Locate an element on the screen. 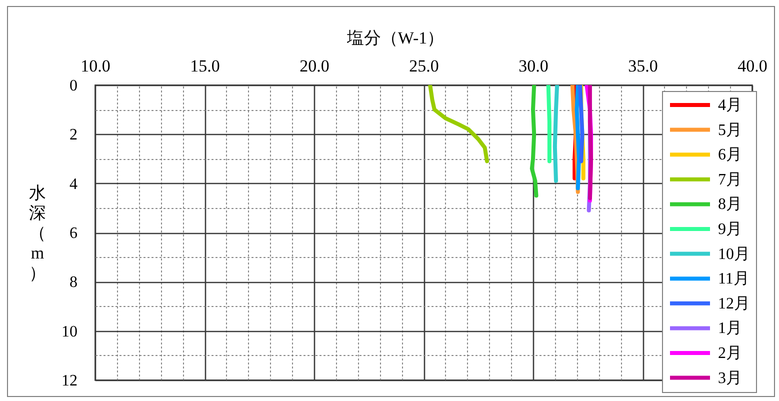  y-tick-label: 2 is located at coordinates (74, 135).